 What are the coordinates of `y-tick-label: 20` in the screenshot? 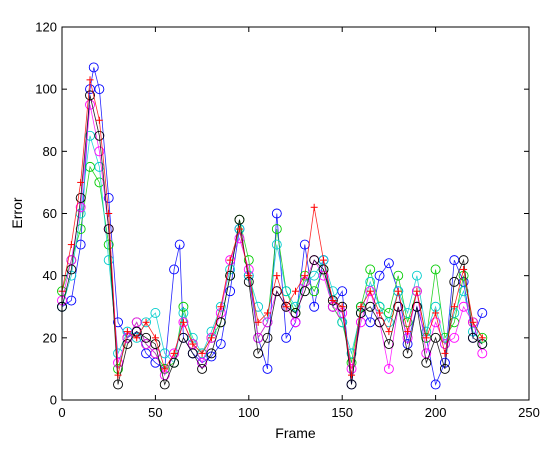 It's located at (50, 337).